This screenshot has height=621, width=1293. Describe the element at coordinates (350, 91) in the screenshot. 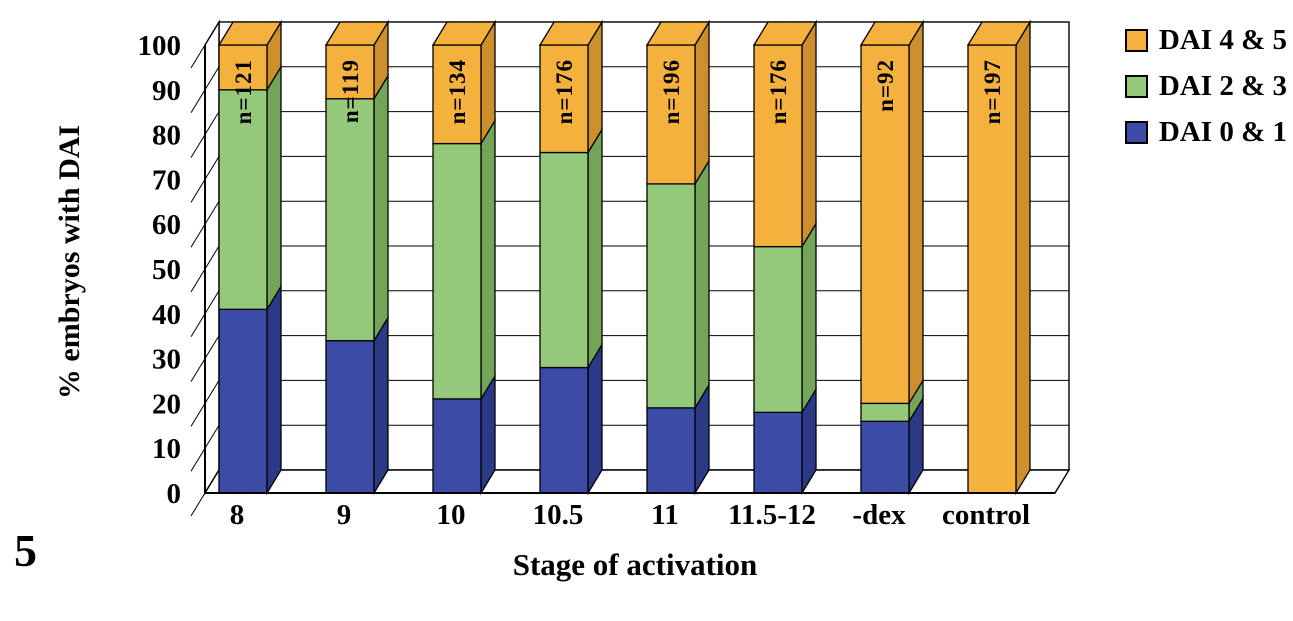

I see `bar-n-label: n=119` at that location.